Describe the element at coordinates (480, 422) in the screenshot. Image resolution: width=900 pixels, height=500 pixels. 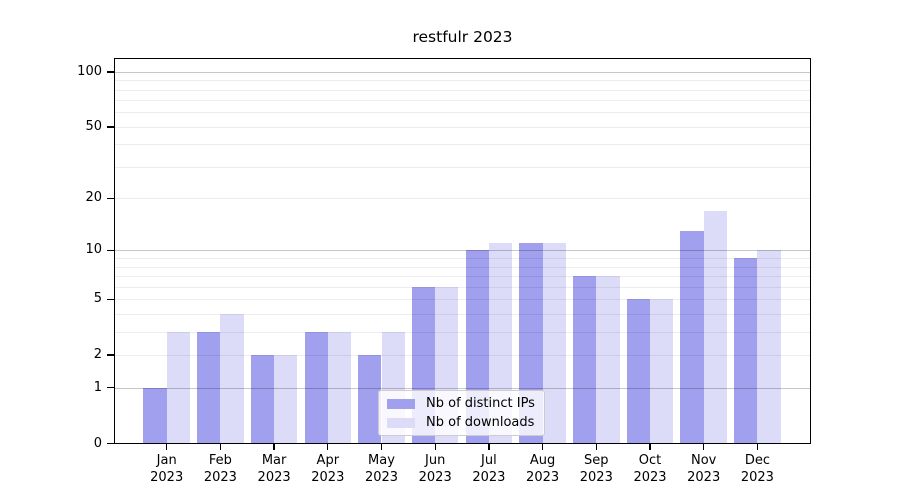
I see `legend-label-downloads: Nb of downloads` at that location.